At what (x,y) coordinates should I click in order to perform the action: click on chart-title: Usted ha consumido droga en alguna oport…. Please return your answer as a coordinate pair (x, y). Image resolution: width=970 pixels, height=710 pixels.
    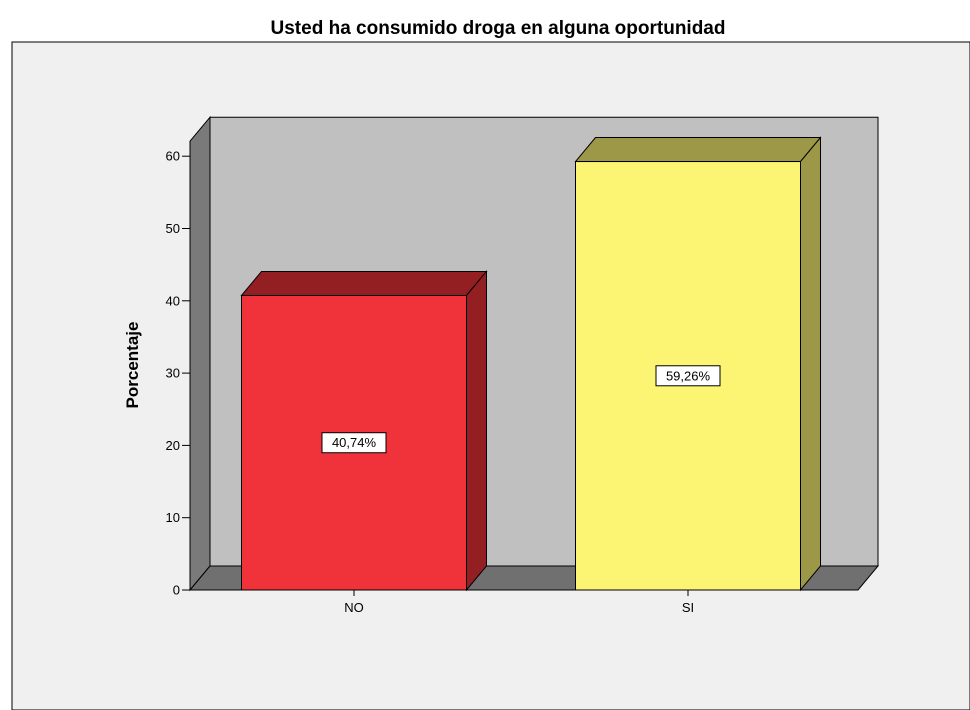
    Looking at the image, I should click on (498, 28).